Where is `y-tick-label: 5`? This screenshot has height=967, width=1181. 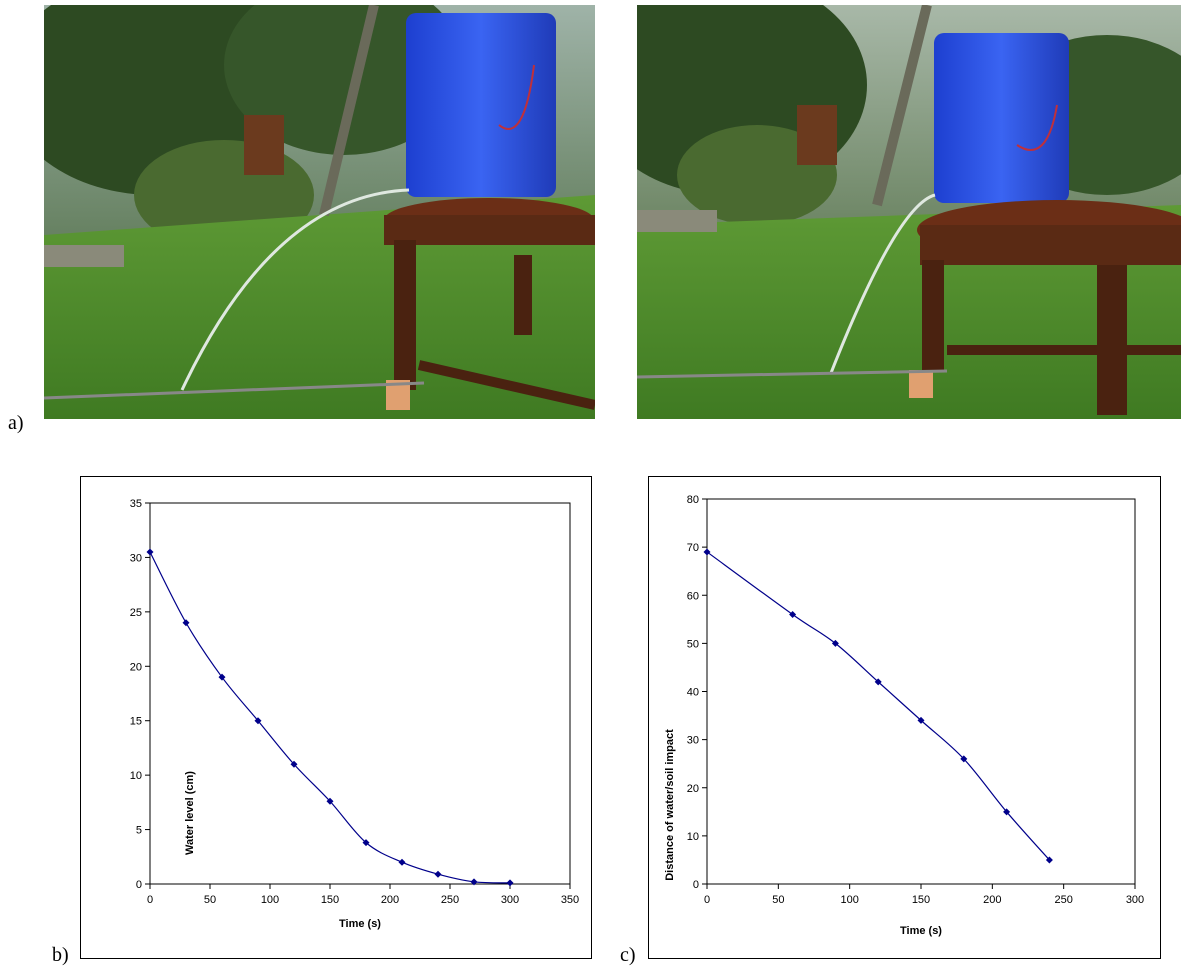
y-tick-label: 5 is located at coordinates (139, 831).